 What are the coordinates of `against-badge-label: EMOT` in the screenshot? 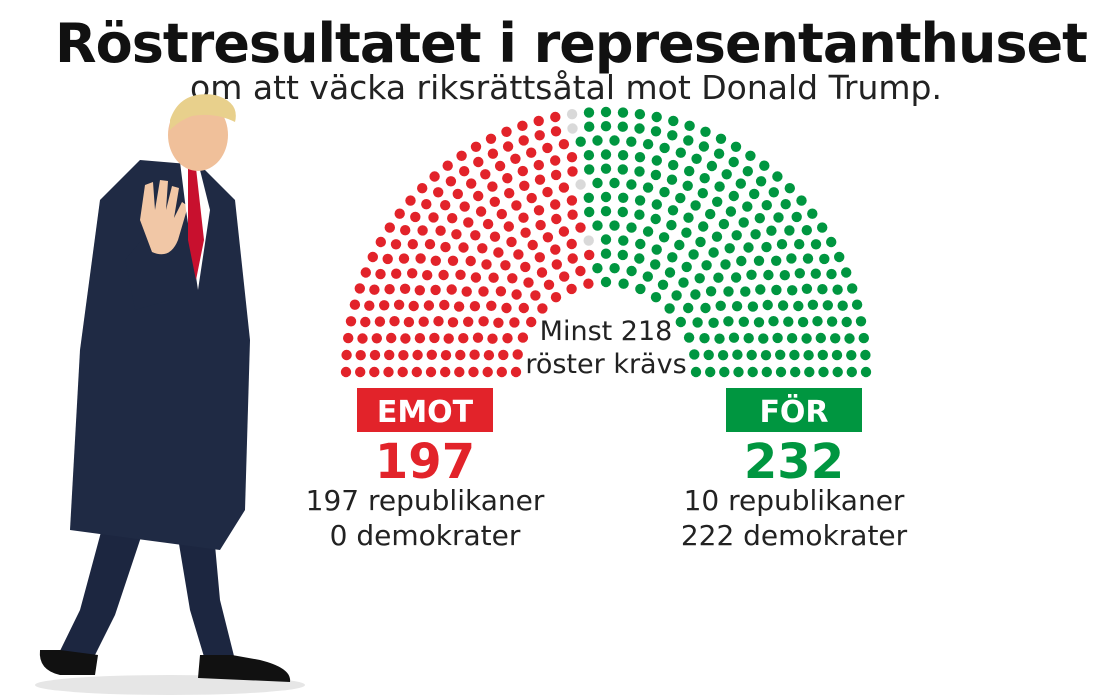 It's located at (425, 412).